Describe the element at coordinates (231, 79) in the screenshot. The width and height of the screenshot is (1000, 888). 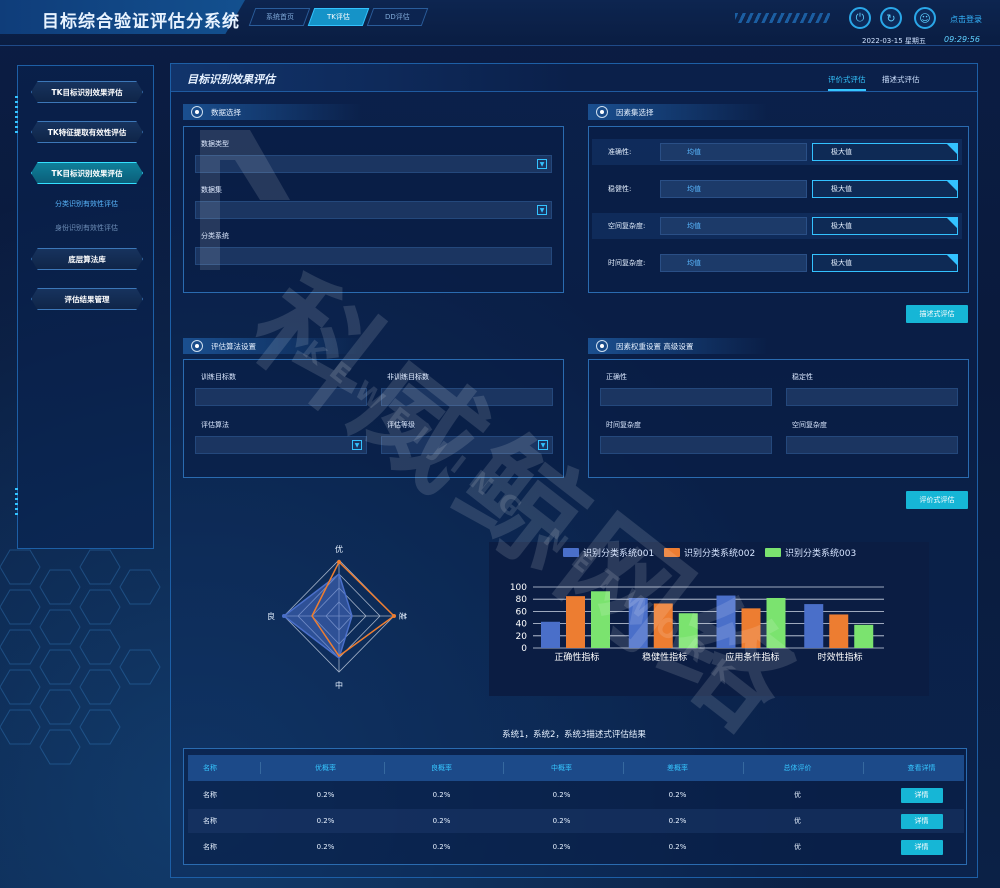
I see `page-title: 目标识别效果评估` at that location.